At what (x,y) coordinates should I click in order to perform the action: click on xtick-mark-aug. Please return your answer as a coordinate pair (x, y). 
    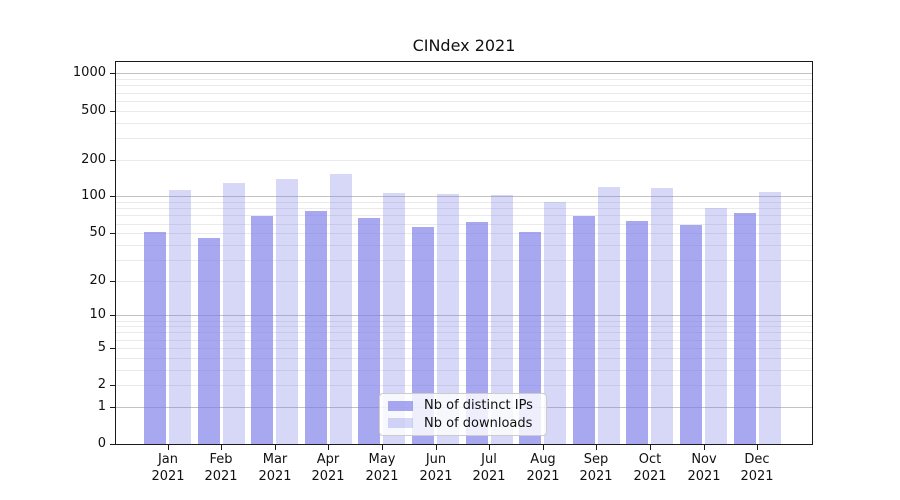
    Looking at the image, I should click on (543, 447).